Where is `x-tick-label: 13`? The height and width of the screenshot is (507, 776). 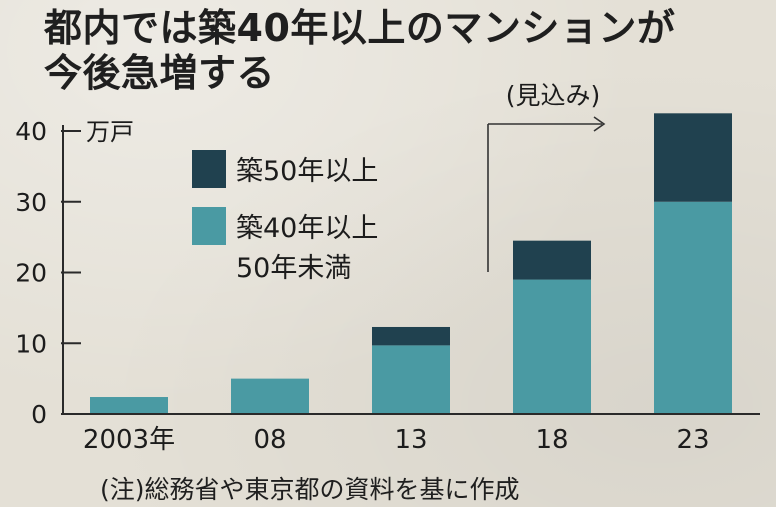 x-tick-label: 13 is located at coordinates (410, 440).